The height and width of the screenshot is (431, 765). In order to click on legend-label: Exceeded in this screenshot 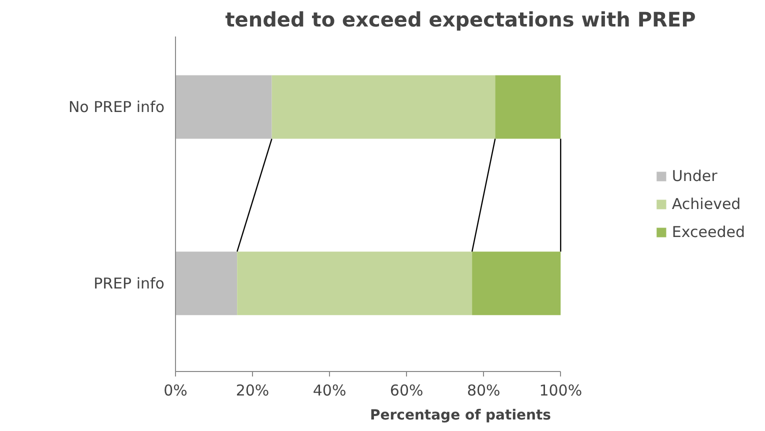, I will do `click(708, 231)`.